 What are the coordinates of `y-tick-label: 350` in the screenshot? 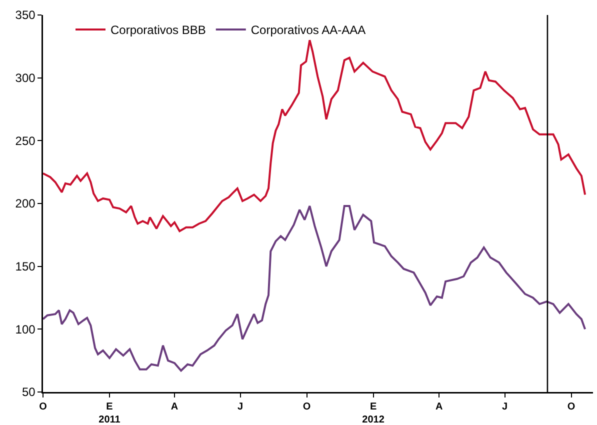 It's located at (25, 15).